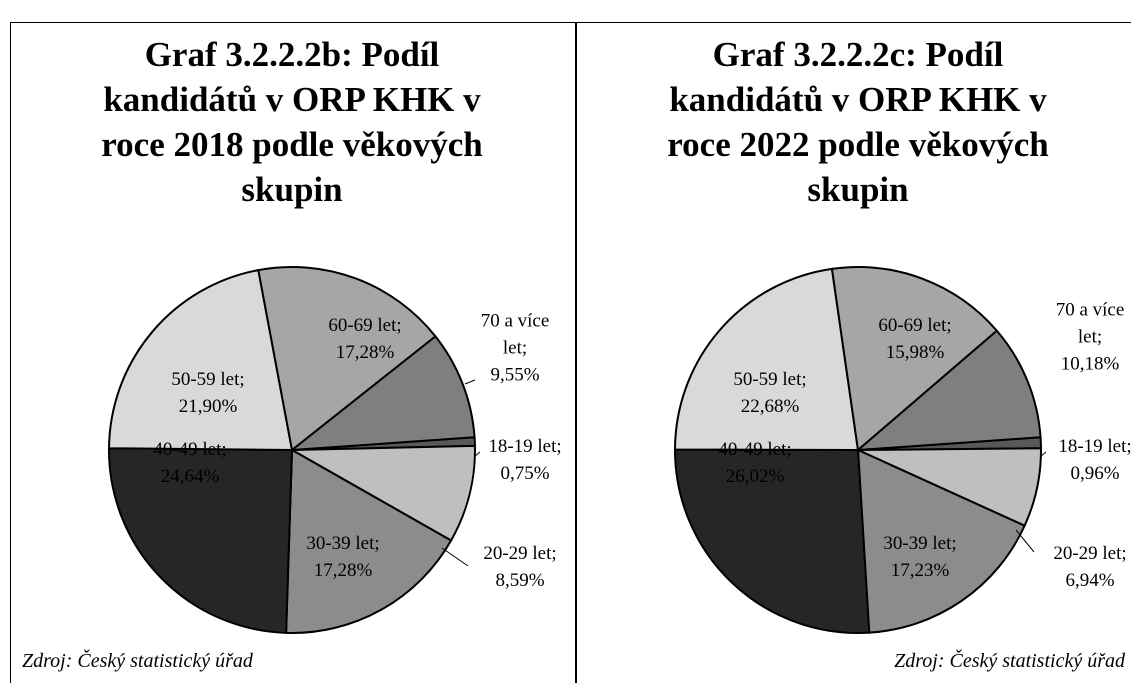  Describe the element at coordinates (525, 473) in the screenshot. I see `value-label: 0,75%` at that location.